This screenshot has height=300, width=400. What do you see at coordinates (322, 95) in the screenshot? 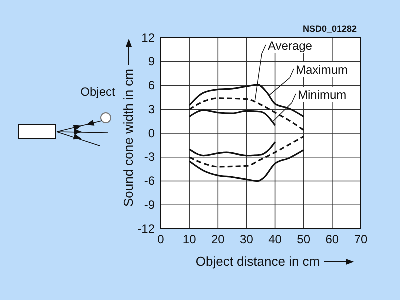
I see `annotation: Minimum` at bounding box center [322, 95].